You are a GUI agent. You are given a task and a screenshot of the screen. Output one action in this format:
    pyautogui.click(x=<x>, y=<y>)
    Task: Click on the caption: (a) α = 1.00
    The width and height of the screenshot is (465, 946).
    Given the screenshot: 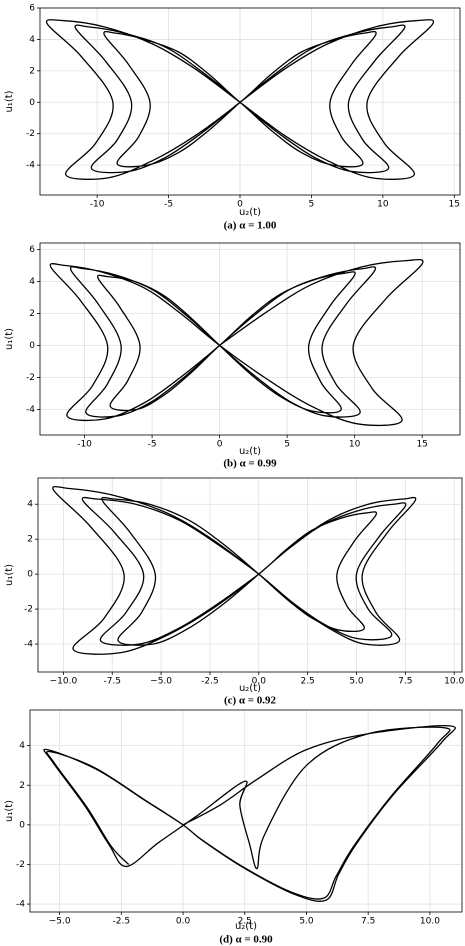 What is the action you would take?
    pyautogui.click(x=250, y=226)
    